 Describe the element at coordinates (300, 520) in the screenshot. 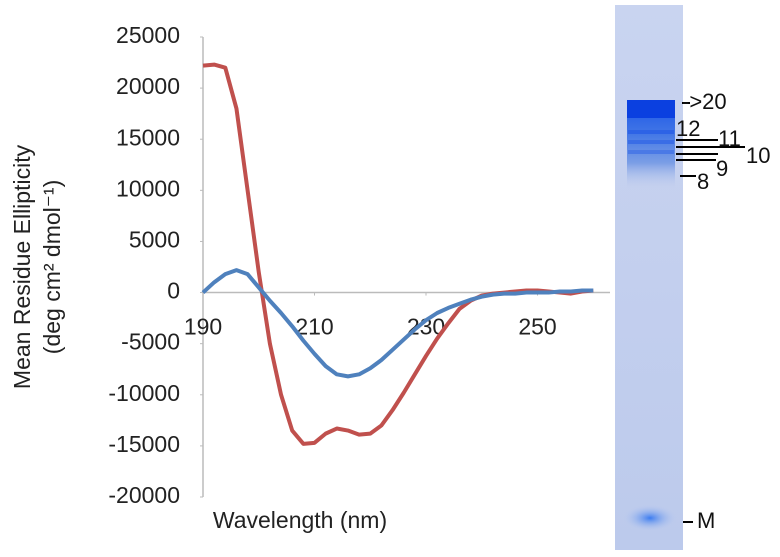

I see `x-axis-label: Wavelength (nm)` at that location.